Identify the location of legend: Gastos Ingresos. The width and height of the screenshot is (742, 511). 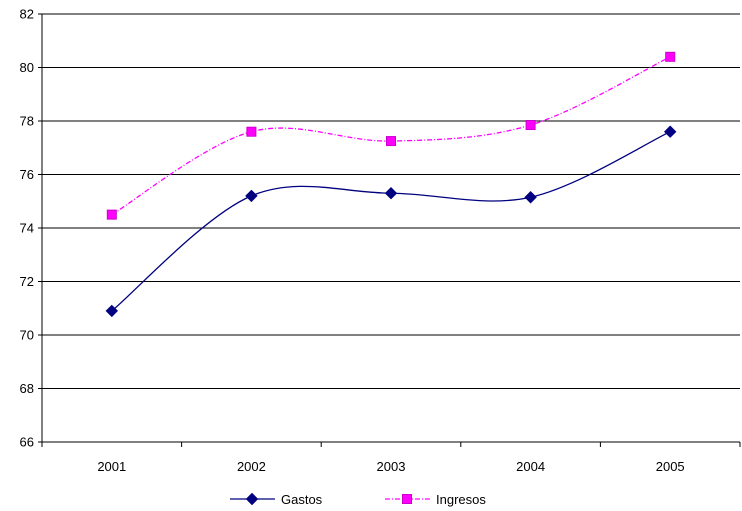
(358, 499).